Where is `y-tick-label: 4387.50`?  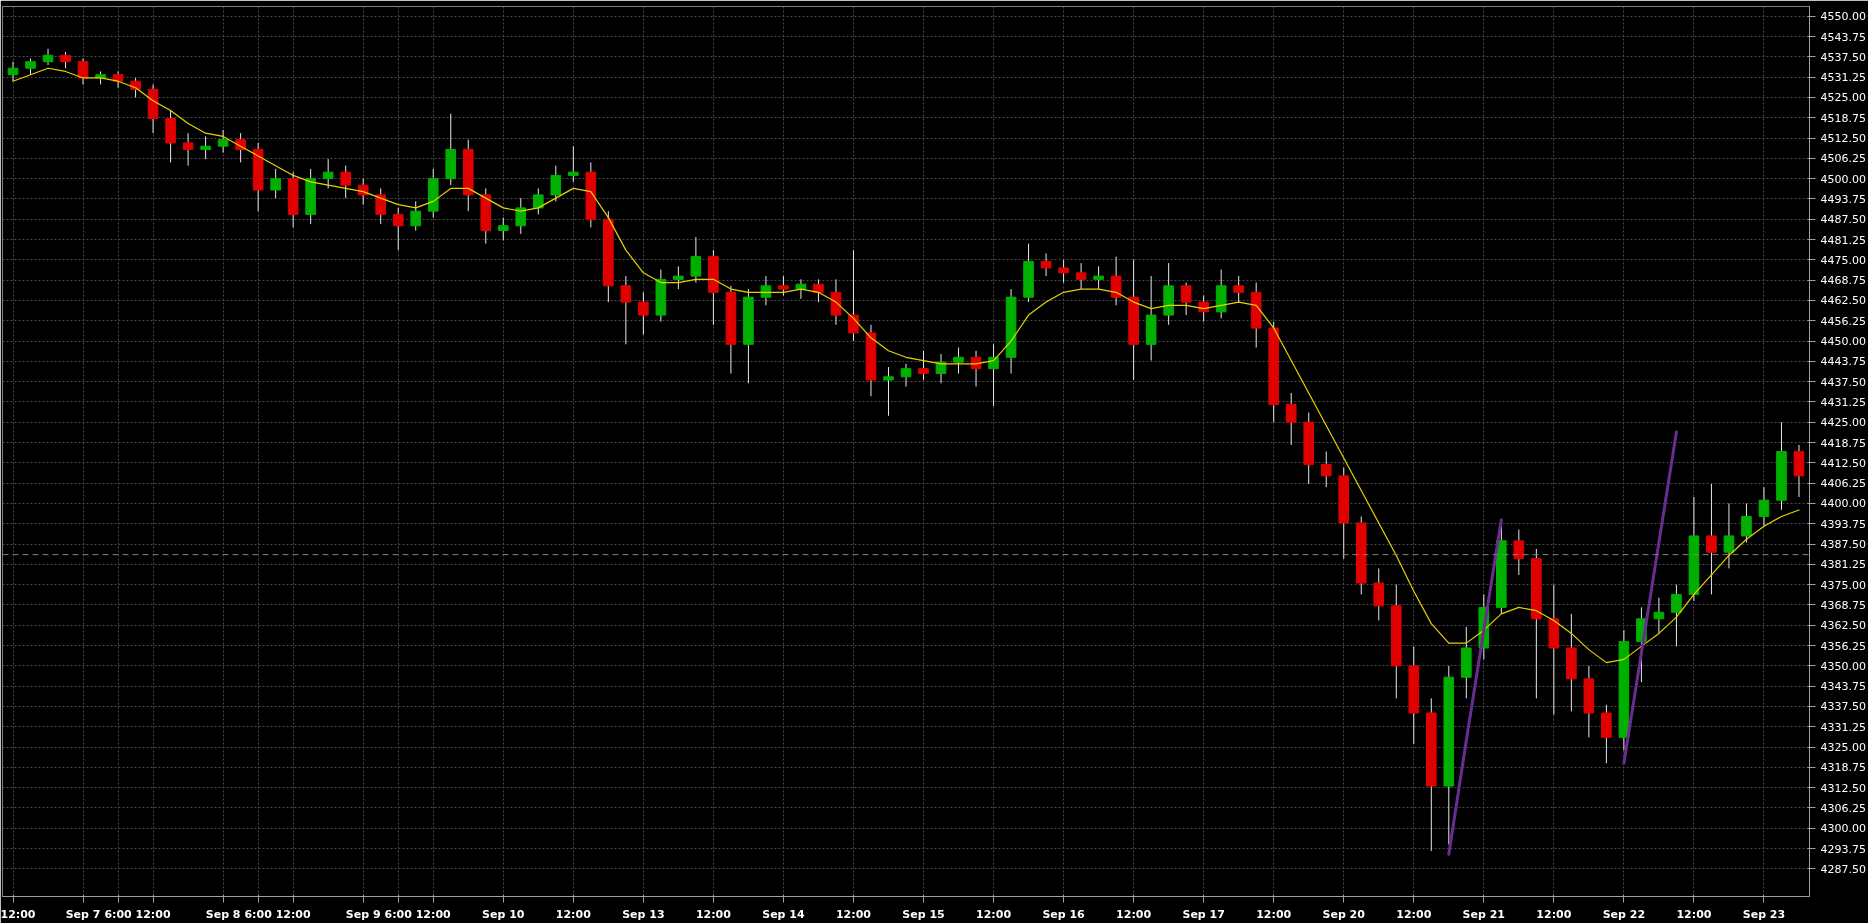
y-tick-label: 4387.50 is located at coordinates (1843, 545).